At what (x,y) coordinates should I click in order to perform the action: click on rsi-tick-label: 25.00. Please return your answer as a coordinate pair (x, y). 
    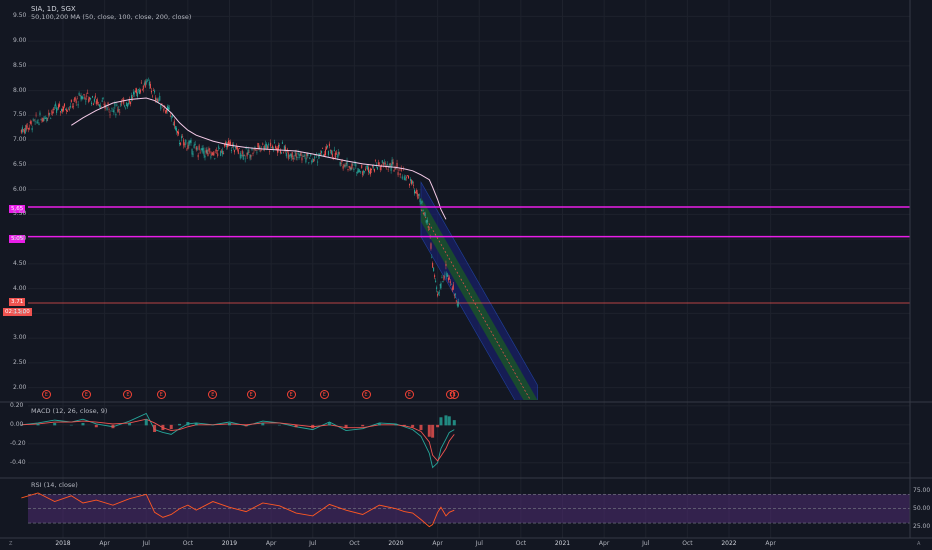
    Looking at the image, I should click on (922, 526).